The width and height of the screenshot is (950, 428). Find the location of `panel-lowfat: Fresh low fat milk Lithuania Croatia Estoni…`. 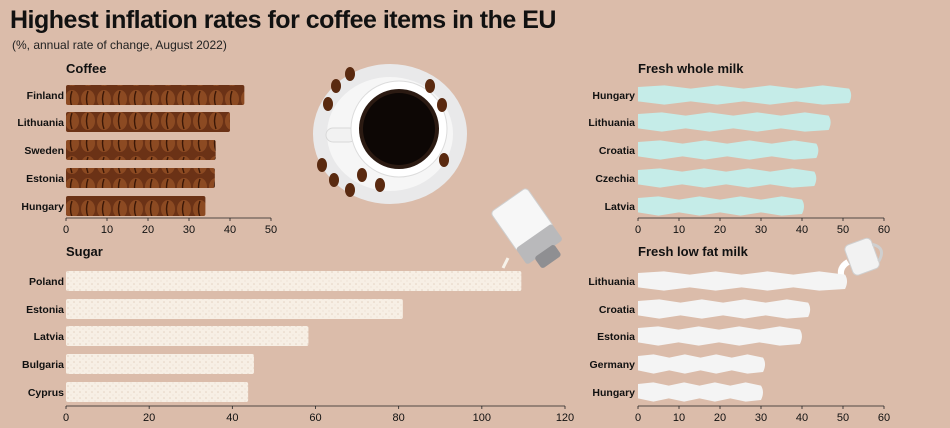

panel-lowfat: Fresh low fat milk Lithuania Croatia Estoni… is located at coordinates (739, 334).